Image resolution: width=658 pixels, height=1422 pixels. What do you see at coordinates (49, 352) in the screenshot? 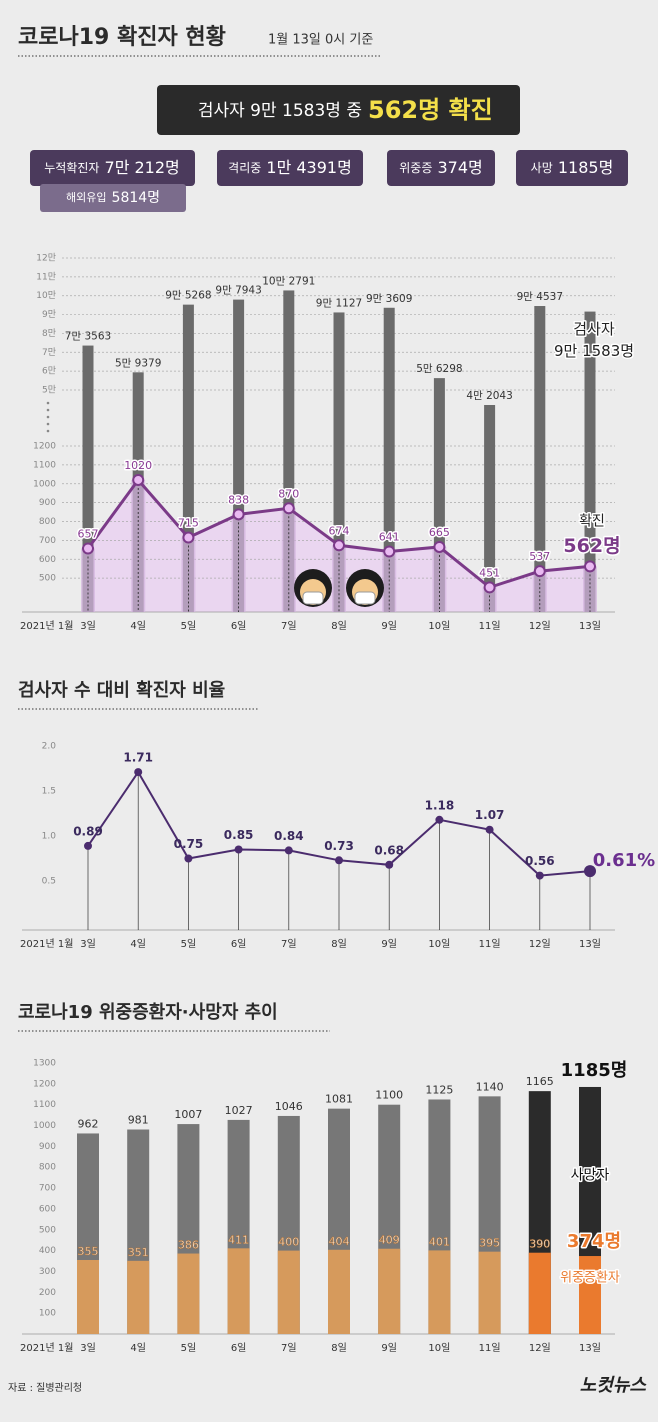
I see `y-tick-label: 7만` at bounding box center [49, 352].